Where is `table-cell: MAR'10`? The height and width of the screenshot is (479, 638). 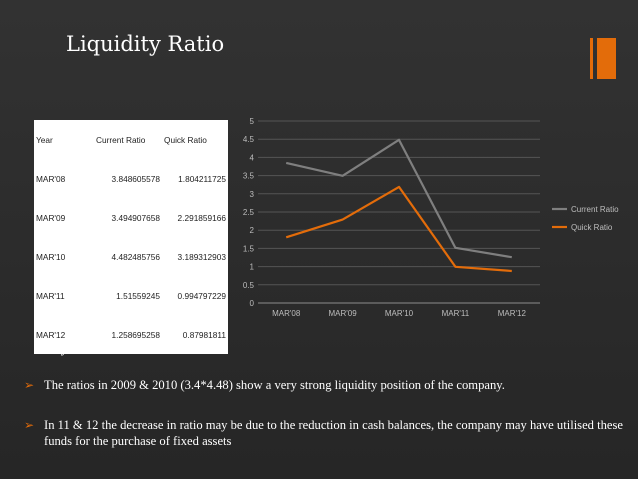
table-cell: MAR'10 is located at coordinates (51, 256).